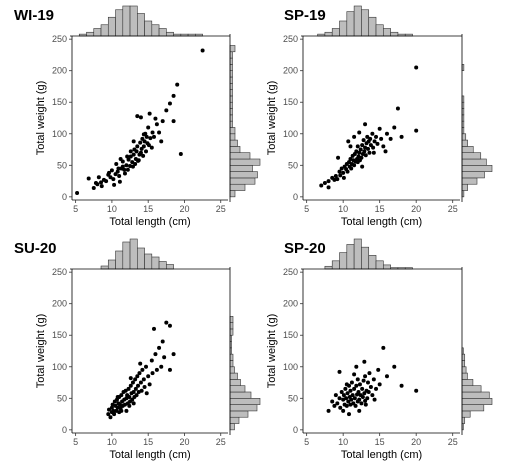  Describe the element at coordinates (290, 304) in the screenshot. I see `y-tick-label: 200` at that location.